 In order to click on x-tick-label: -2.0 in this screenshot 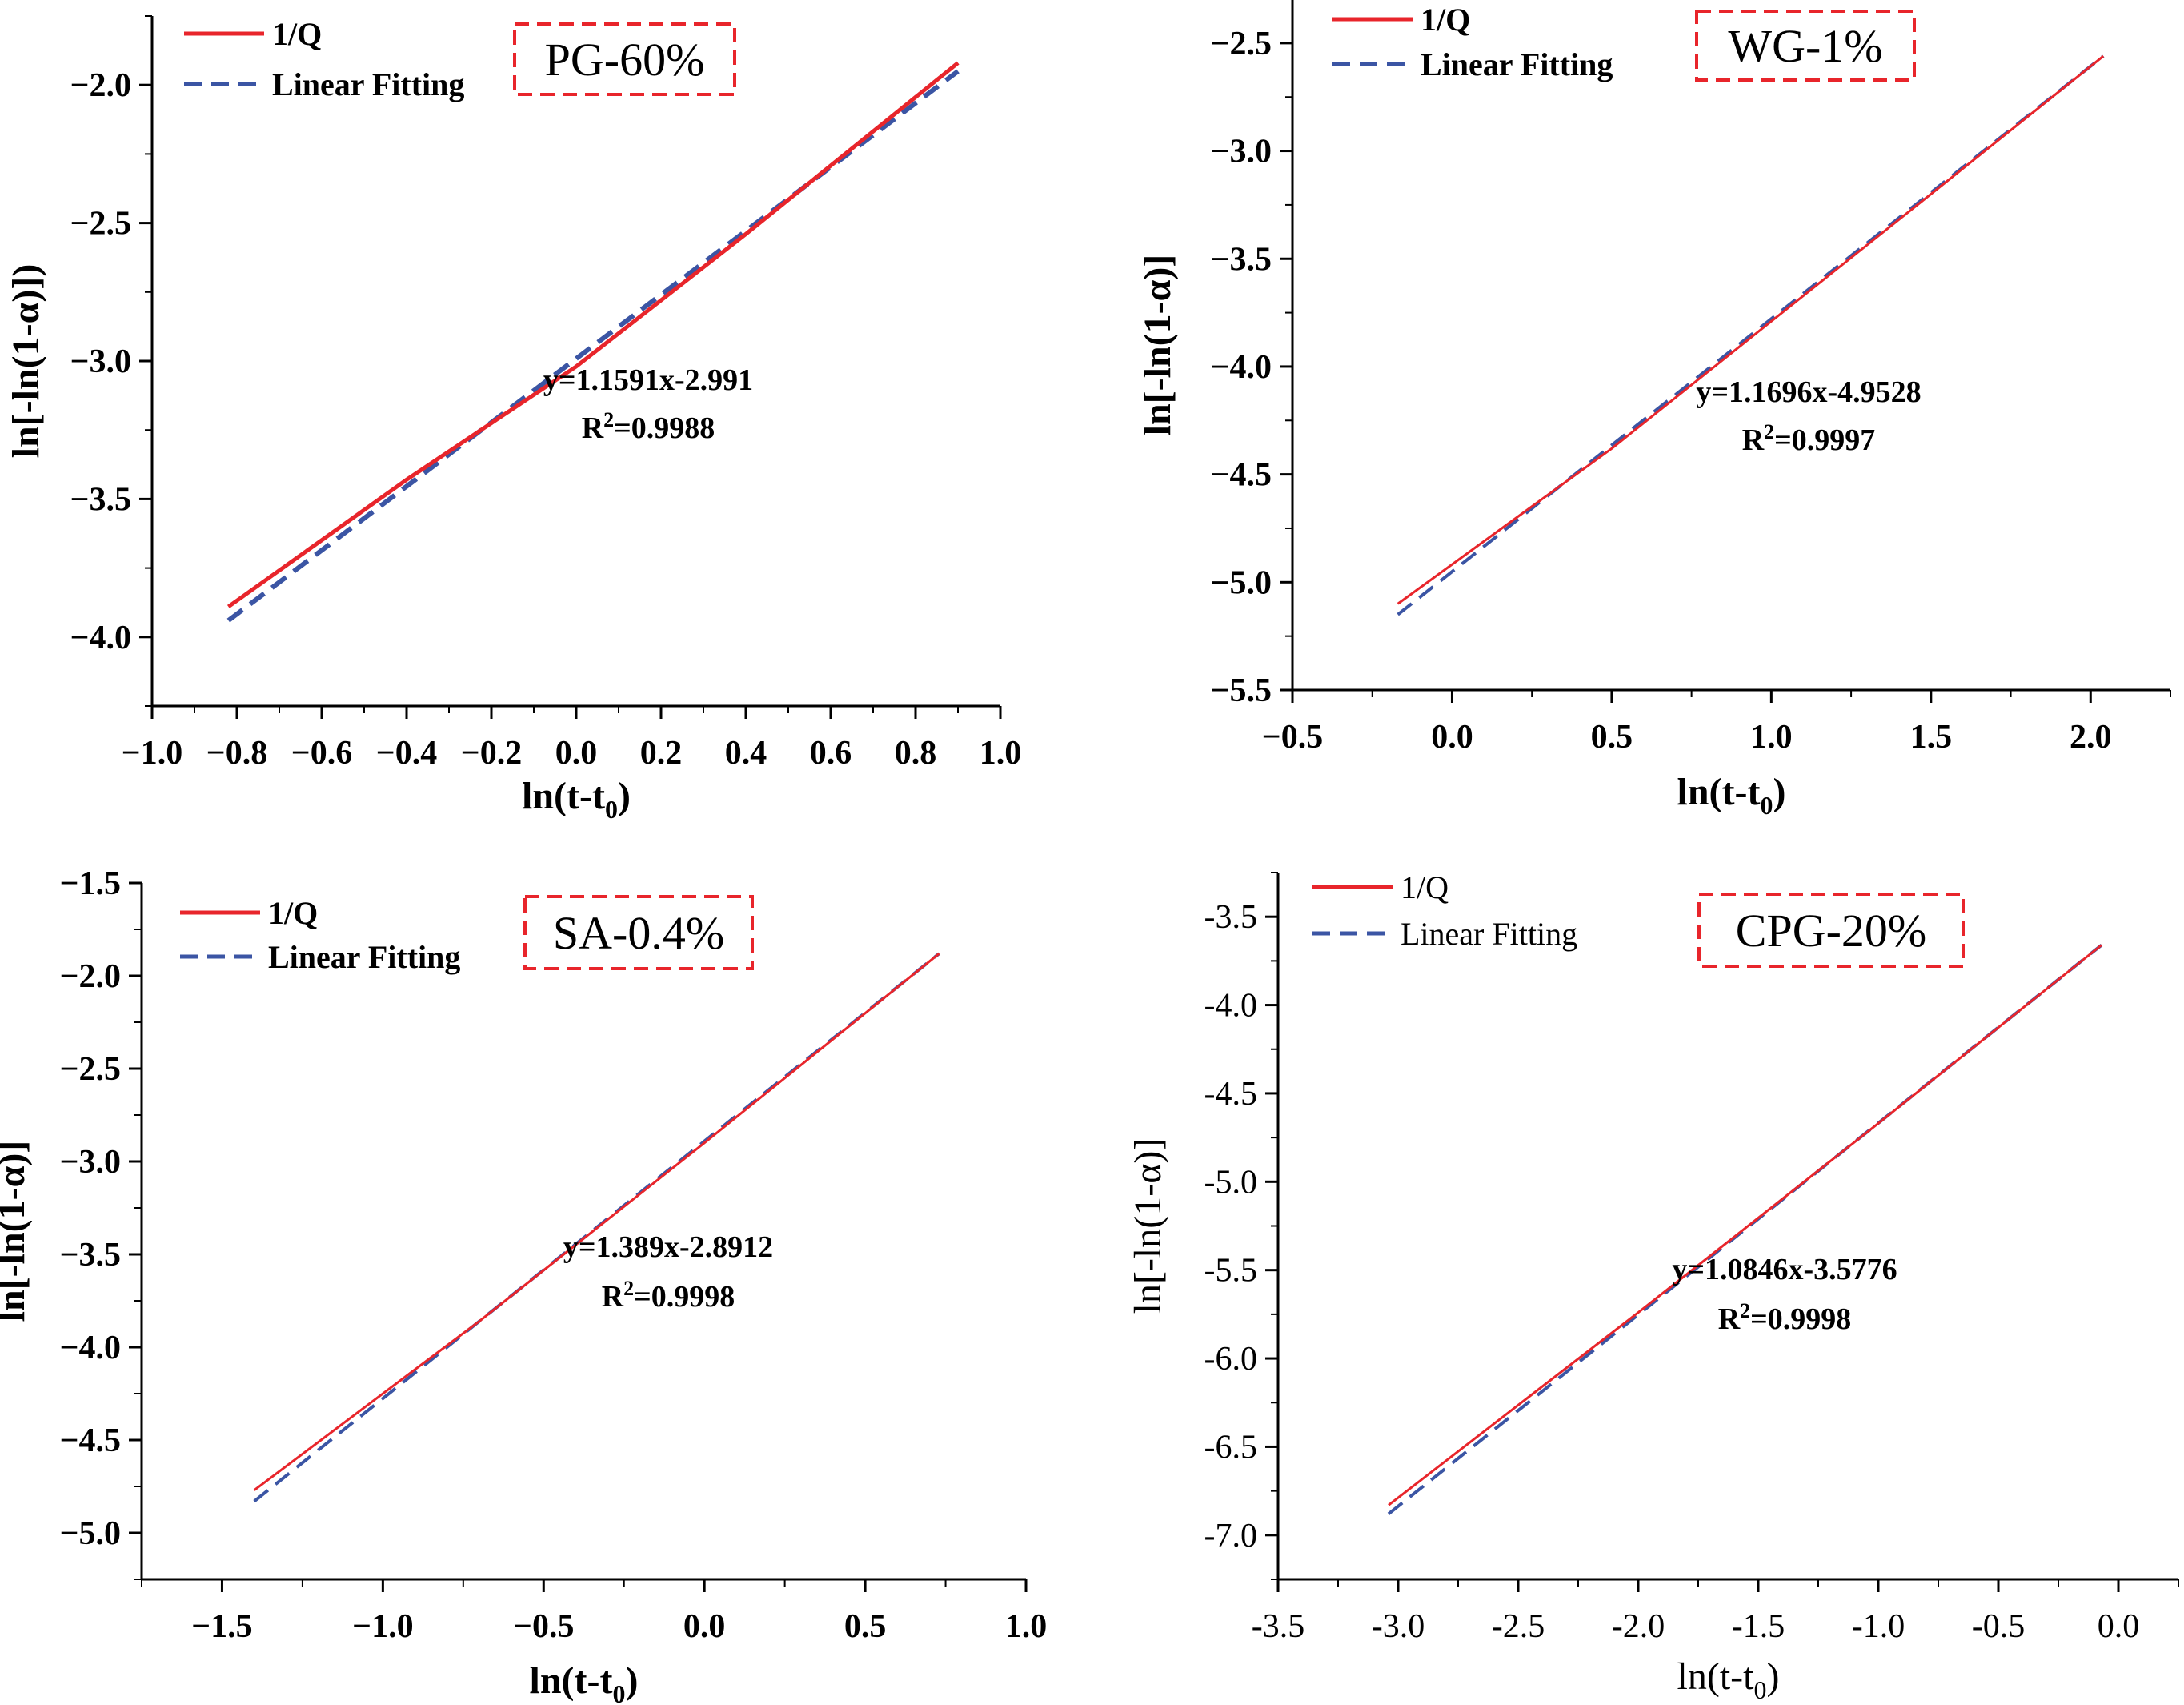, I will do `click(1638, 1626)`.